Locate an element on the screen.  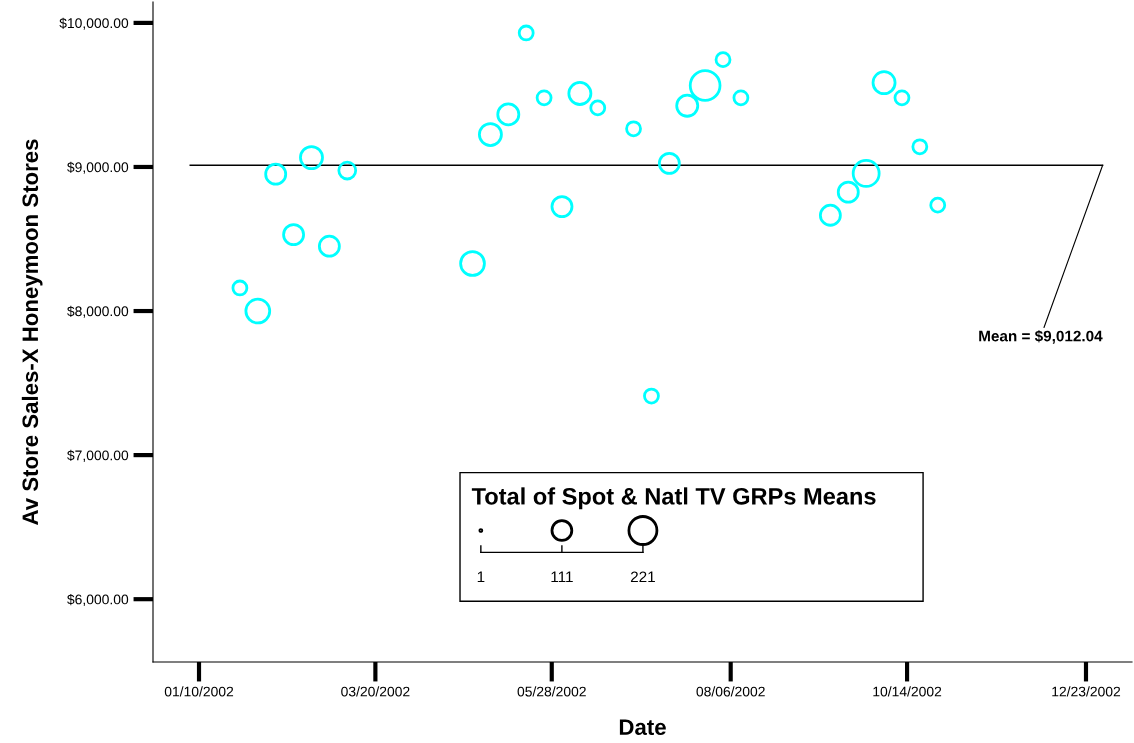
x-tick-label: 05/28/2002 is located at coordinates (551, 691).